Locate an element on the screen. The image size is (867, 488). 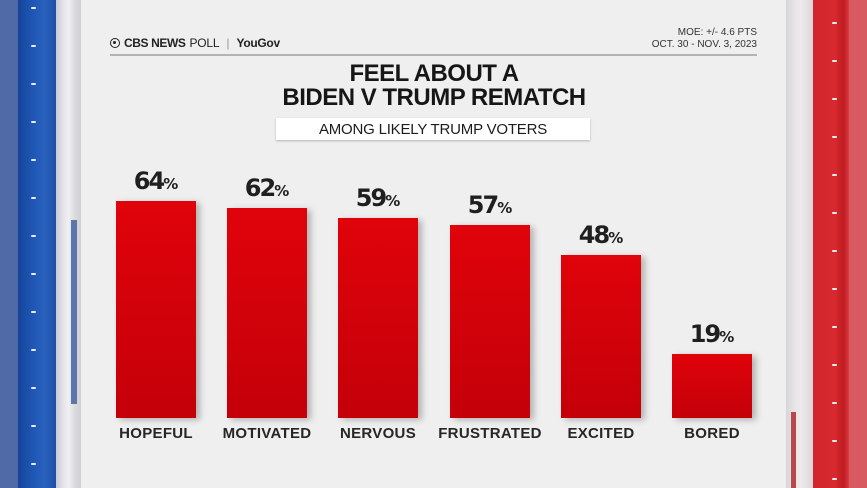
bar-bored: 19% is located at coordinates (712, 369).